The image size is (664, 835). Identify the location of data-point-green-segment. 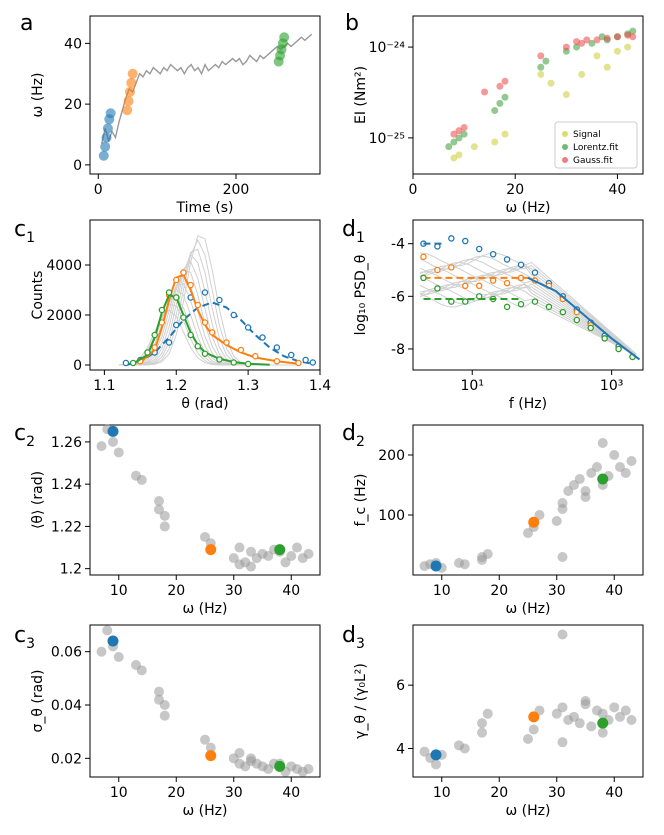
(284, 37).